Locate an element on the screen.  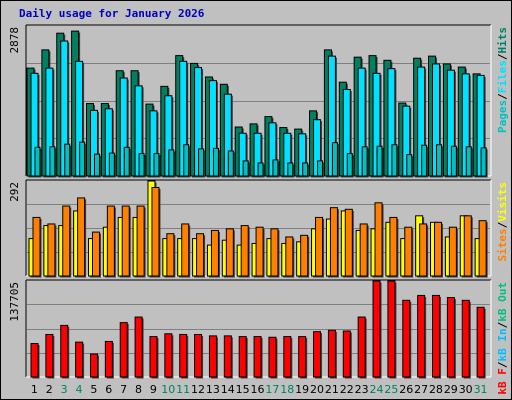
panel-bottom-legend: kB F/kB In/kB Out is located at coordinates (502, 338).